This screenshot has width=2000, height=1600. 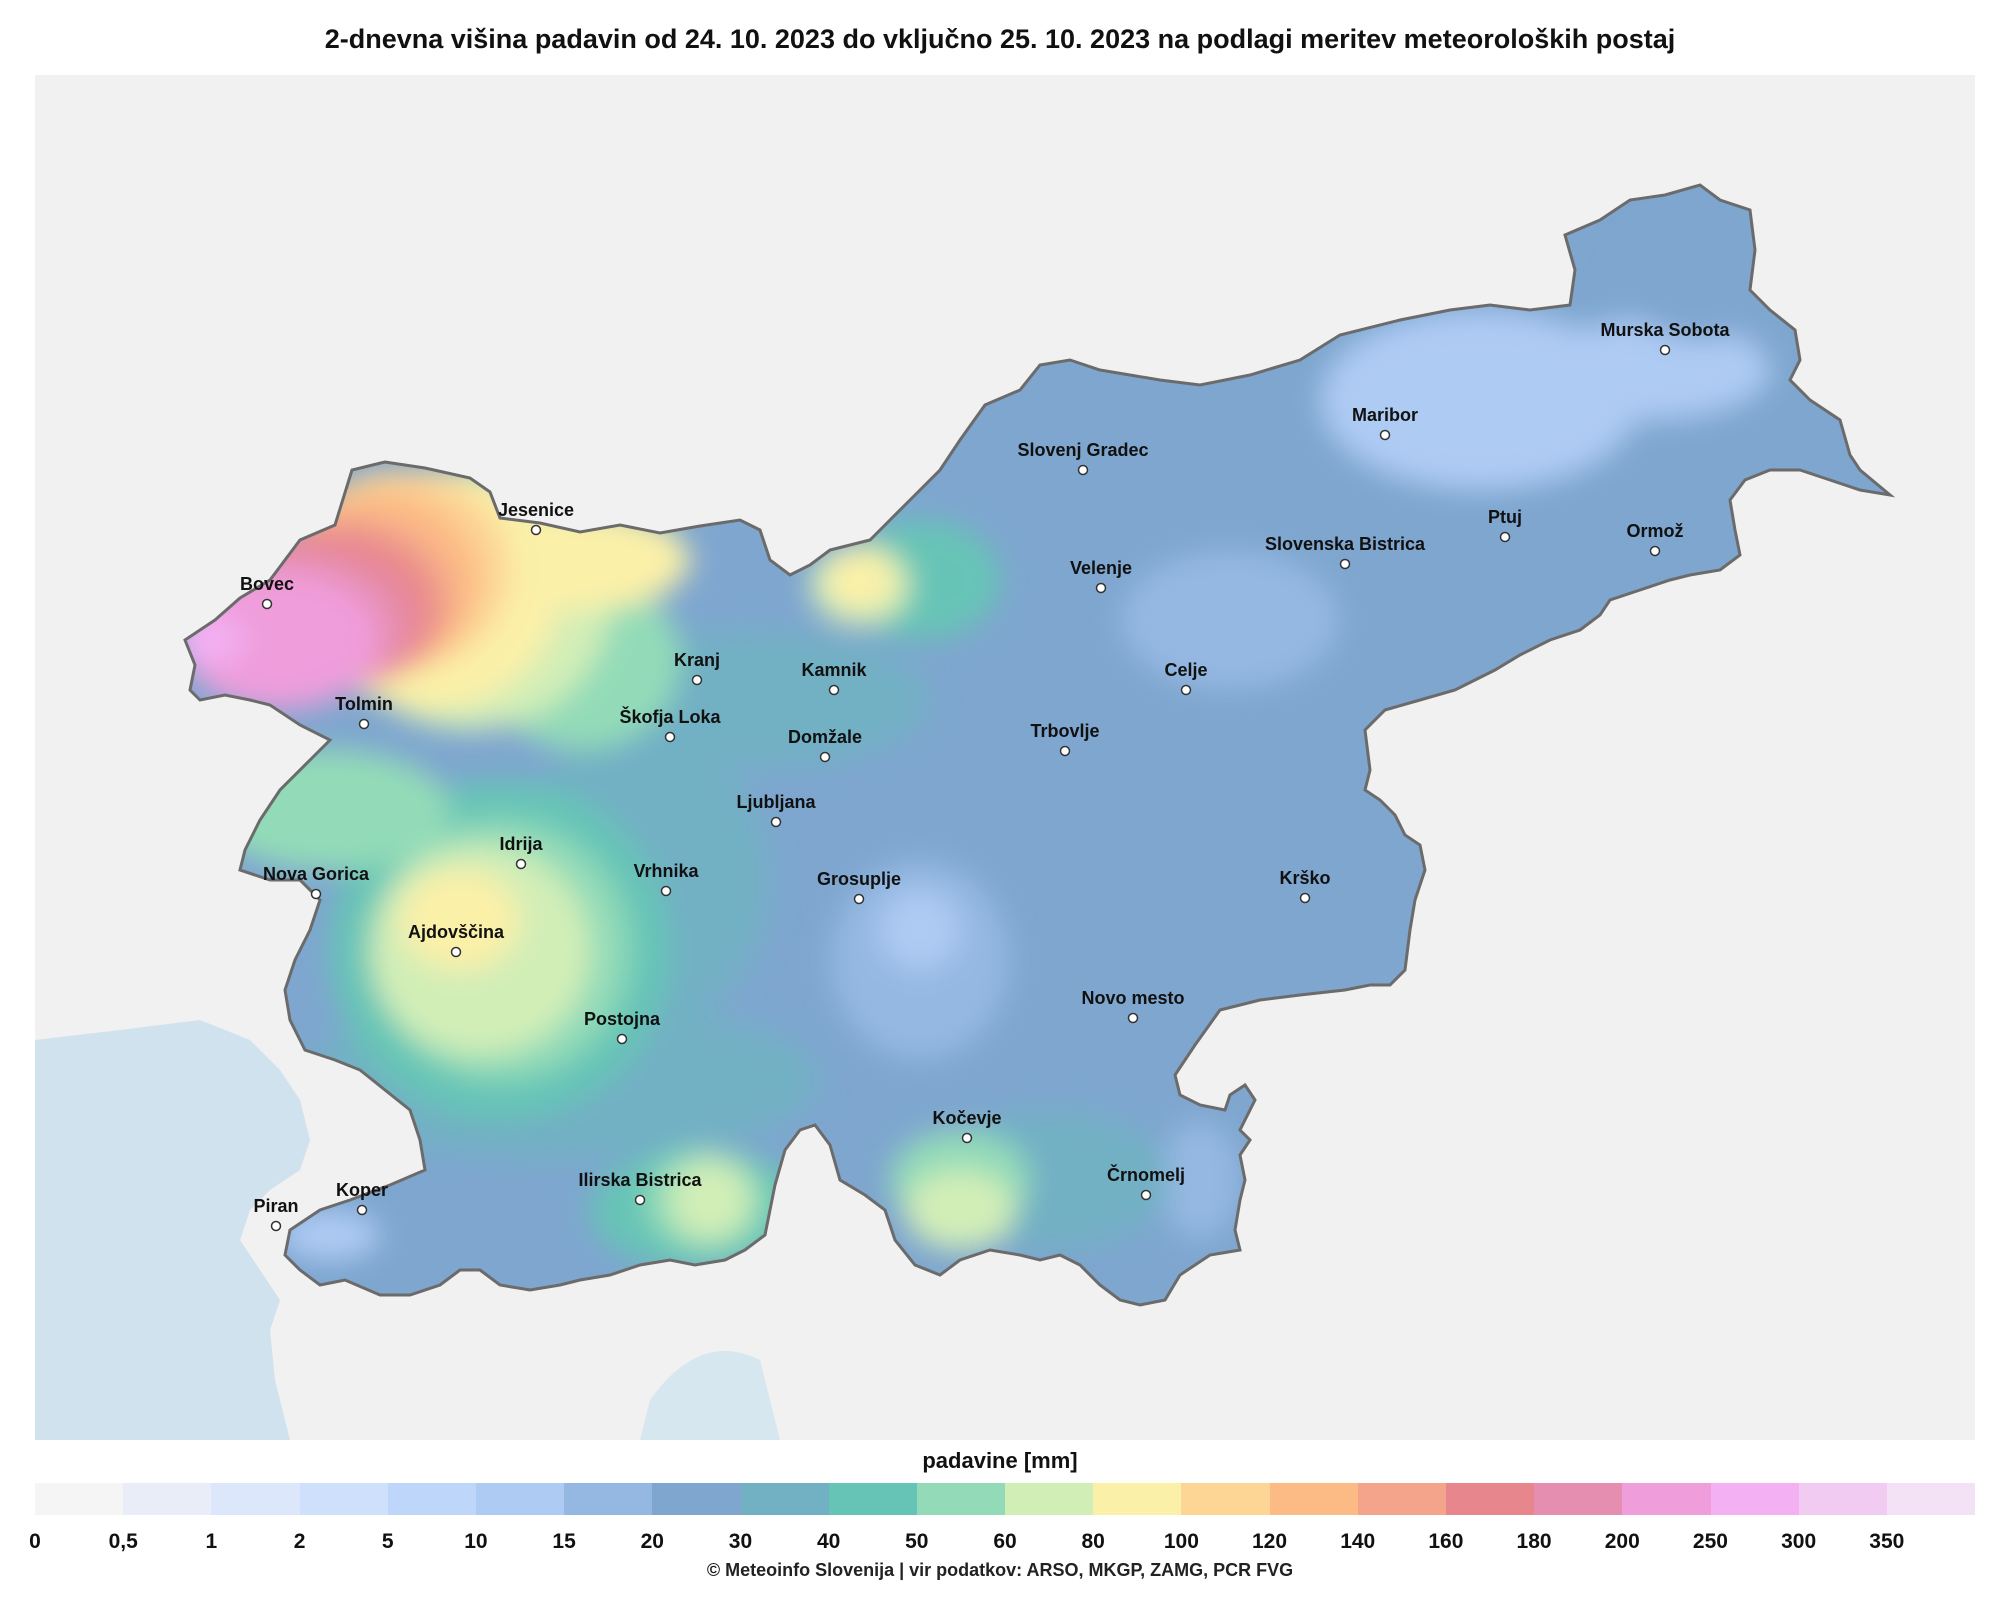 I want to click on city-murska-sobota: Murska Sobota, so click(x=1665, y=338).